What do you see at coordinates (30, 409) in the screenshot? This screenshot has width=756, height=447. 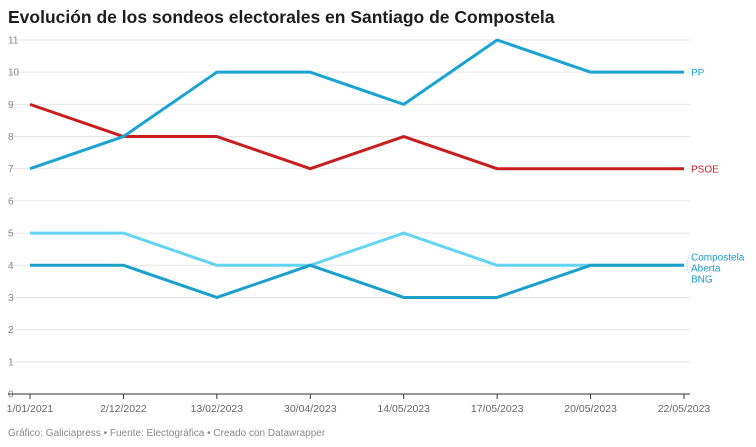 I see `x-tick-label: 1/01/2021` at bounding box center [30, 409].